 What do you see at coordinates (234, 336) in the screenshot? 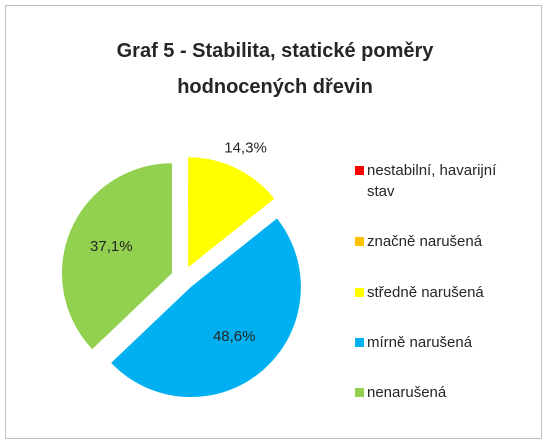
I see `data-label: 48,6%` at bounding box center [234, 336].